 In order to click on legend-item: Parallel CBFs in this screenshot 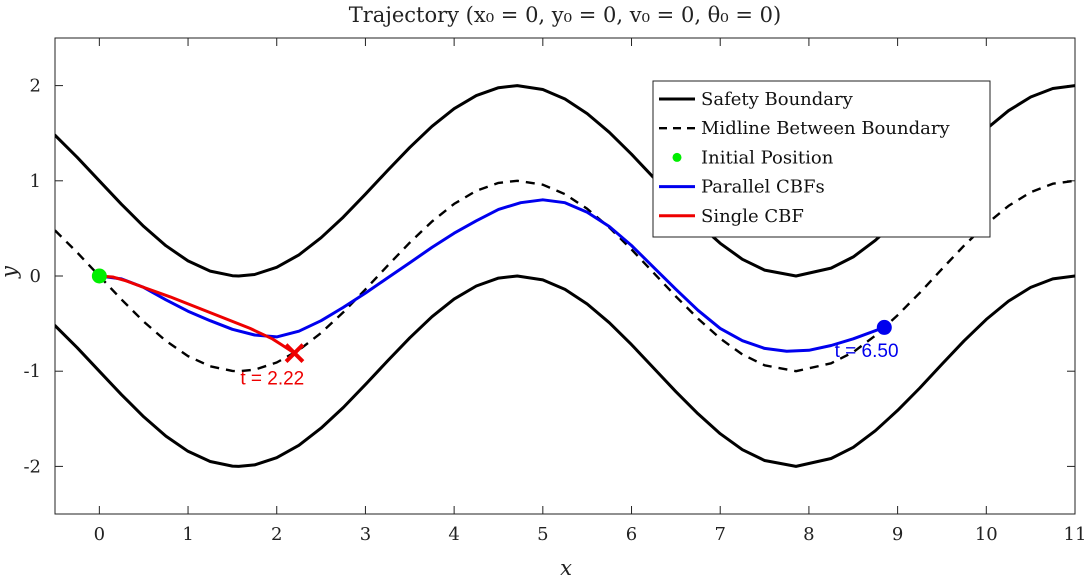, I will do `click(742, 187)`.